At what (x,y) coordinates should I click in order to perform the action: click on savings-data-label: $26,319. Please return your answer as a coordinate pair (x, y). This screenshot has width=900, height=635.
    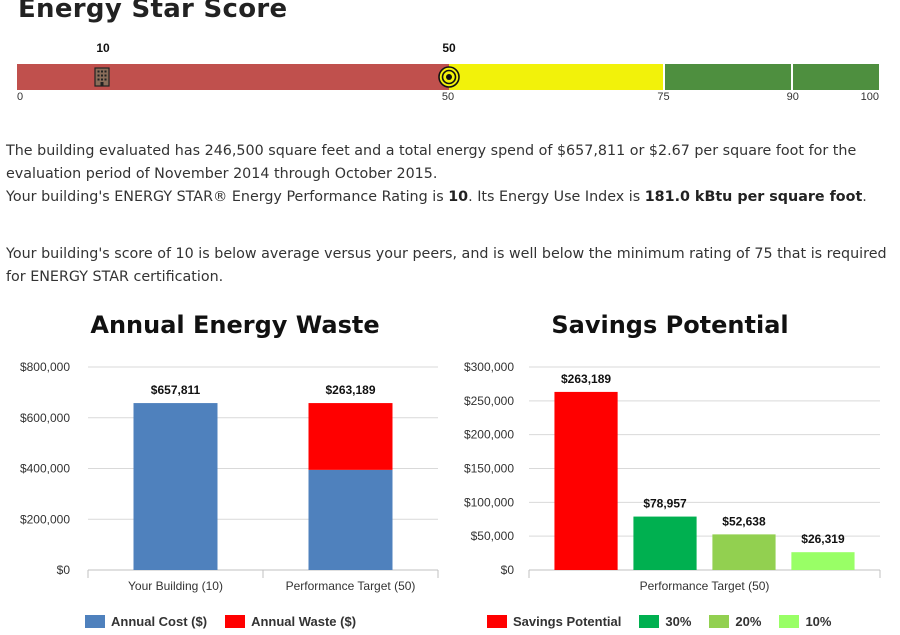
    Looking at the image, I should click on (823, 539).